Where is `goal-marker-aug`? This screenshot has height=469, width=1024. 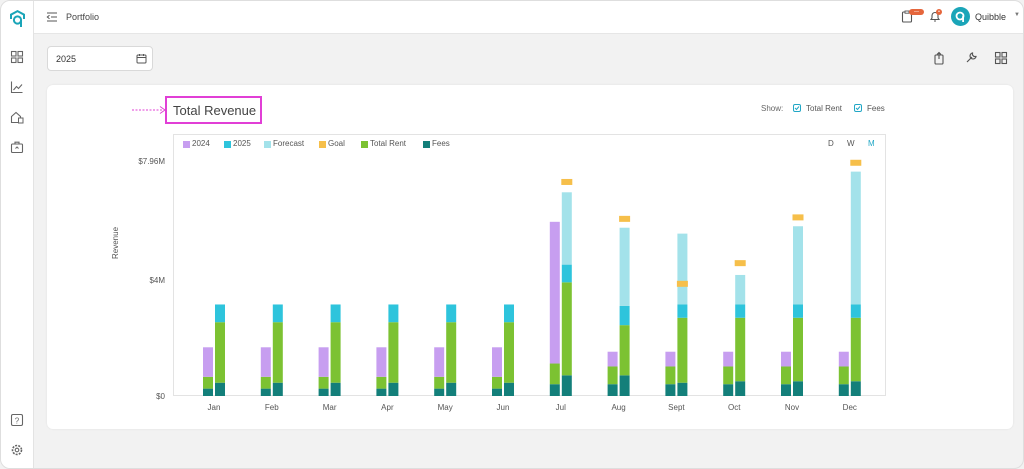 goal-marker-aug is located at coordinates (625, 218).